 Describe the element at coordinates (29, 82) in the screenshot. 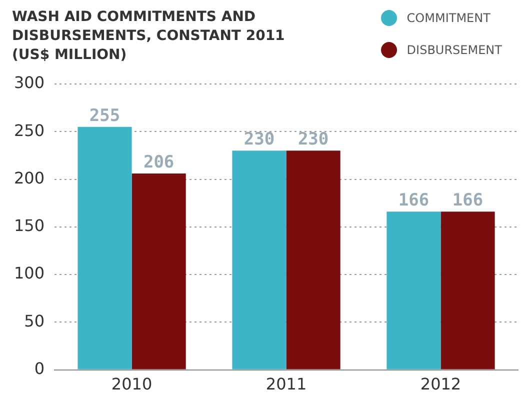

I see `y-tick-label: 300` at that location.